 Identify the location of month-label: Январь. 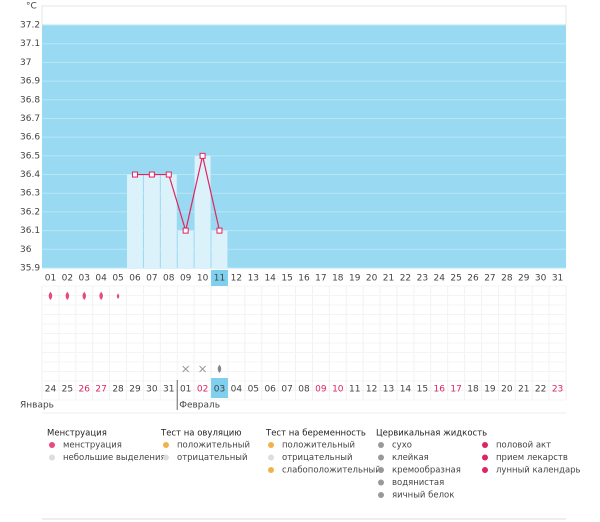
(37, 406).